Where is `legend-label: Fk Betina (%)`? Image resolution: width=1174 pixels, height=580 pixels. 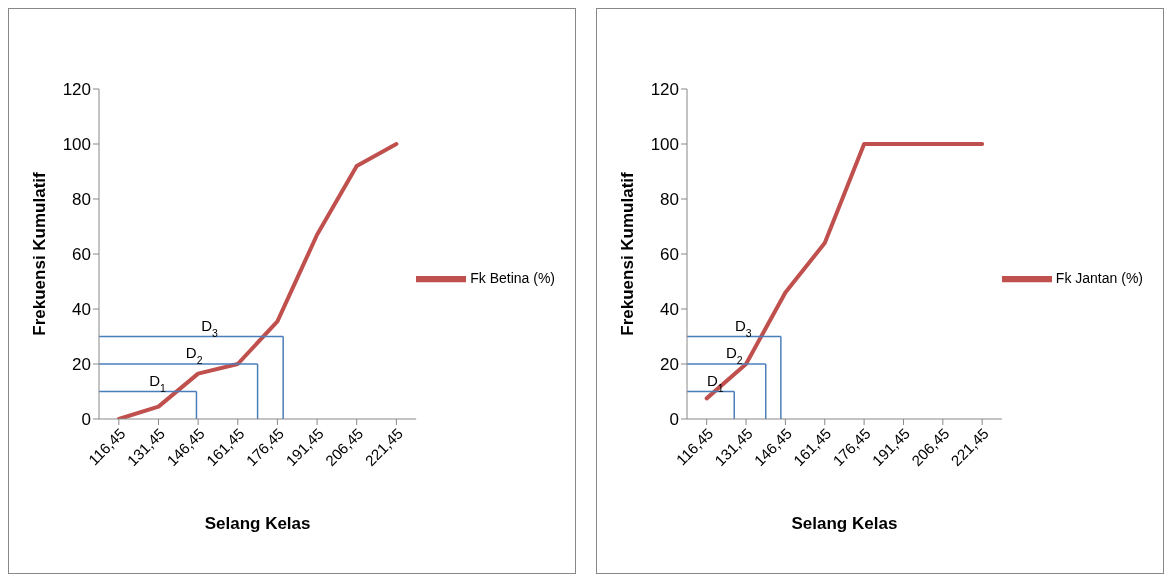
legend-label: Fk Betina (%) is located at coordinates (512, 277).